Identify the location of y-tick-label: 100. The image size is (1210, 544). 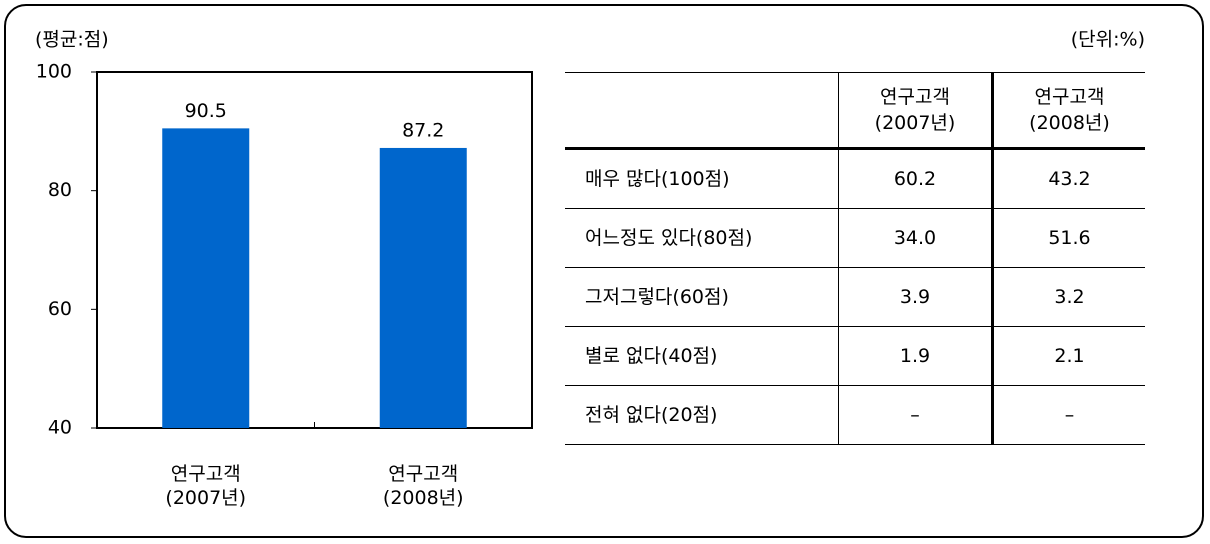
(54, 72).